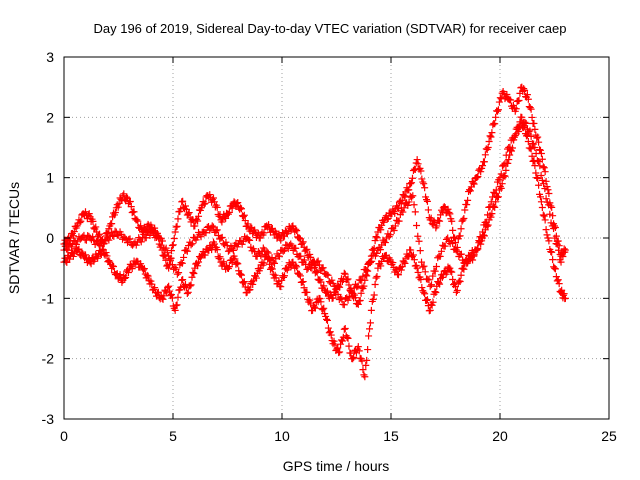  I want to click on y-tick-label: 3, so click(50, 57).